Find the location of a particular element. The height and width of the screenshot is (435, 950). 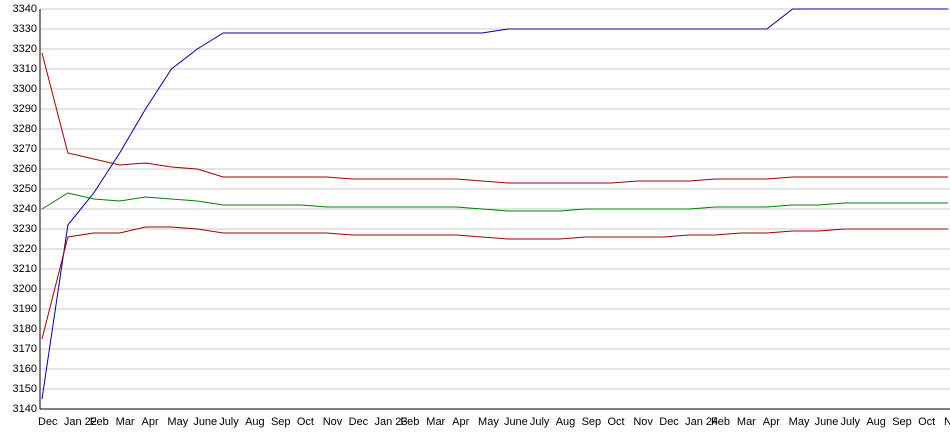

y-tick-label: 3300 is located at coordinates (25, 89).